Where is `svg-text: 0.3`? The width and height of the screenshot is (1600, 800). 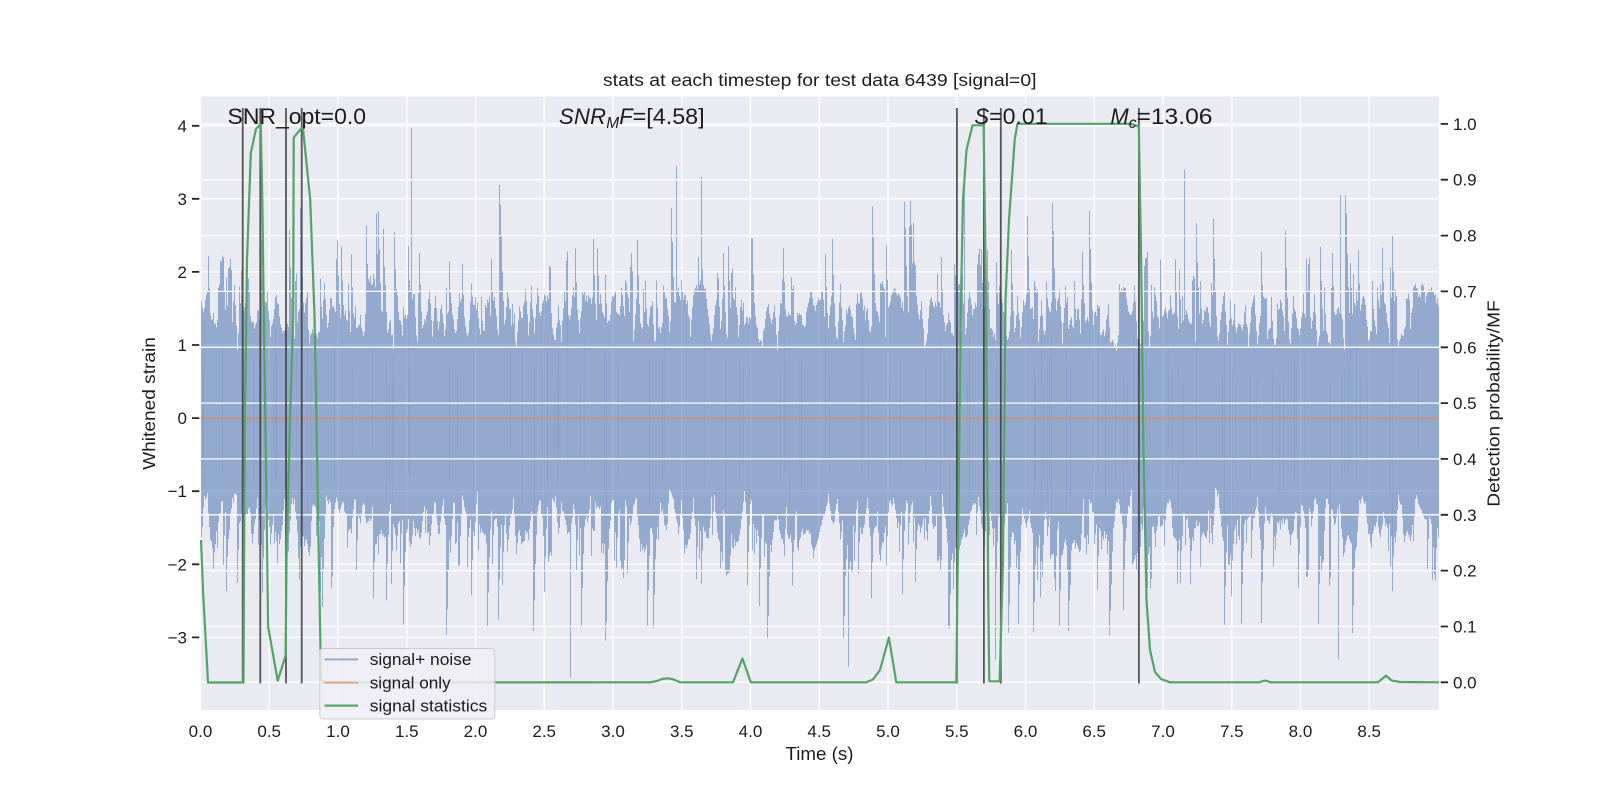 svg-text: 0.3 is located at coordinates (1465, 515).